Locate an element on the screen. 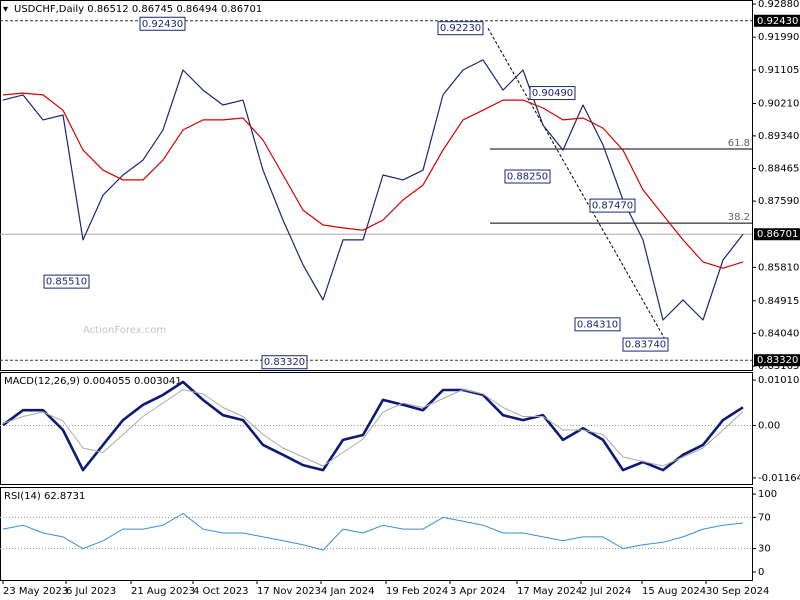  y-tick-label: 0.90210 is located at coordinates (778, 103).